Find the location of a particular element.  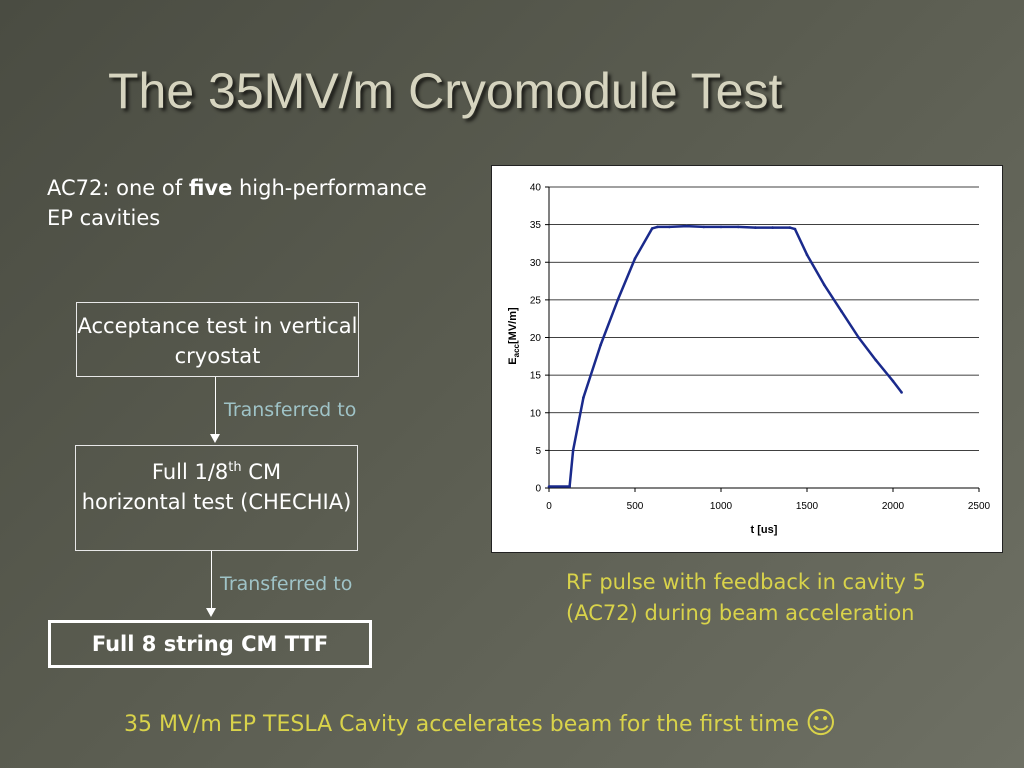

y-tick-label: 25 is located at coordinates (536, 300).